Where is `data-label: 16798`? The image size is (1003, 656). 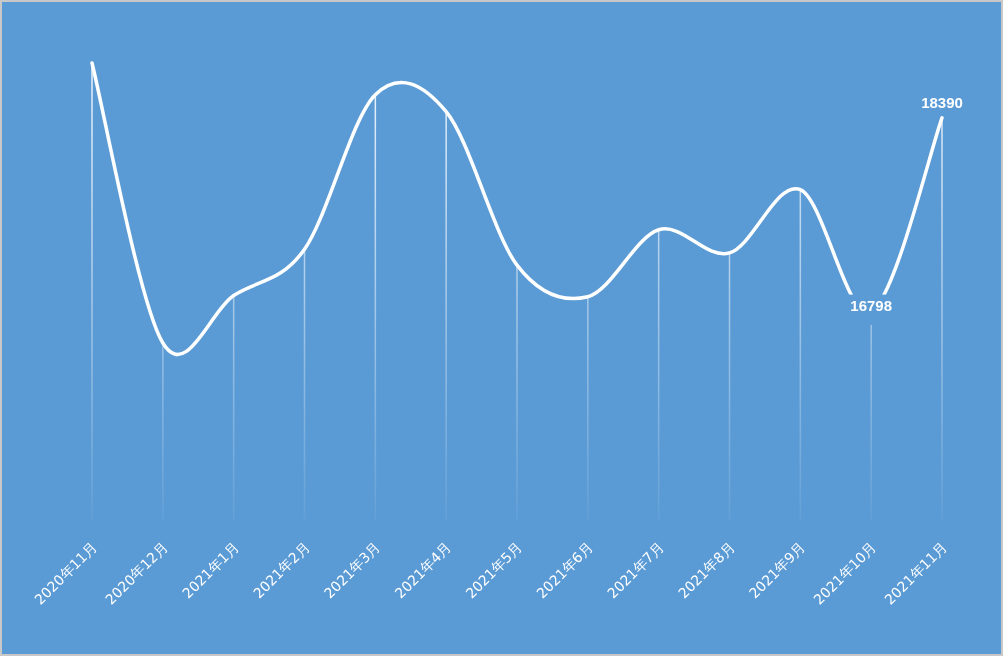 data-label: 16798 is located at coordinates (871, 305).